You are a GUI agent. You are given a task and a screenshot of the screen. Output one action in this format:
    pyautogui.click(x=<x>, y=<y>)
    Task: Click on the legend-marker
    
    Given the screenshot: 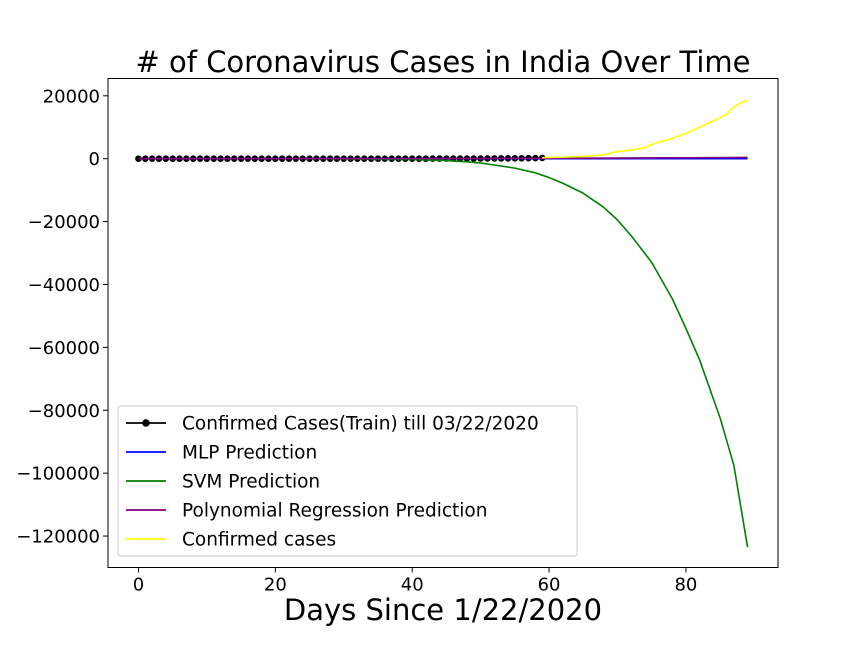 What is the action you would take?
    pyautogui.click(x=146, y=423)
    